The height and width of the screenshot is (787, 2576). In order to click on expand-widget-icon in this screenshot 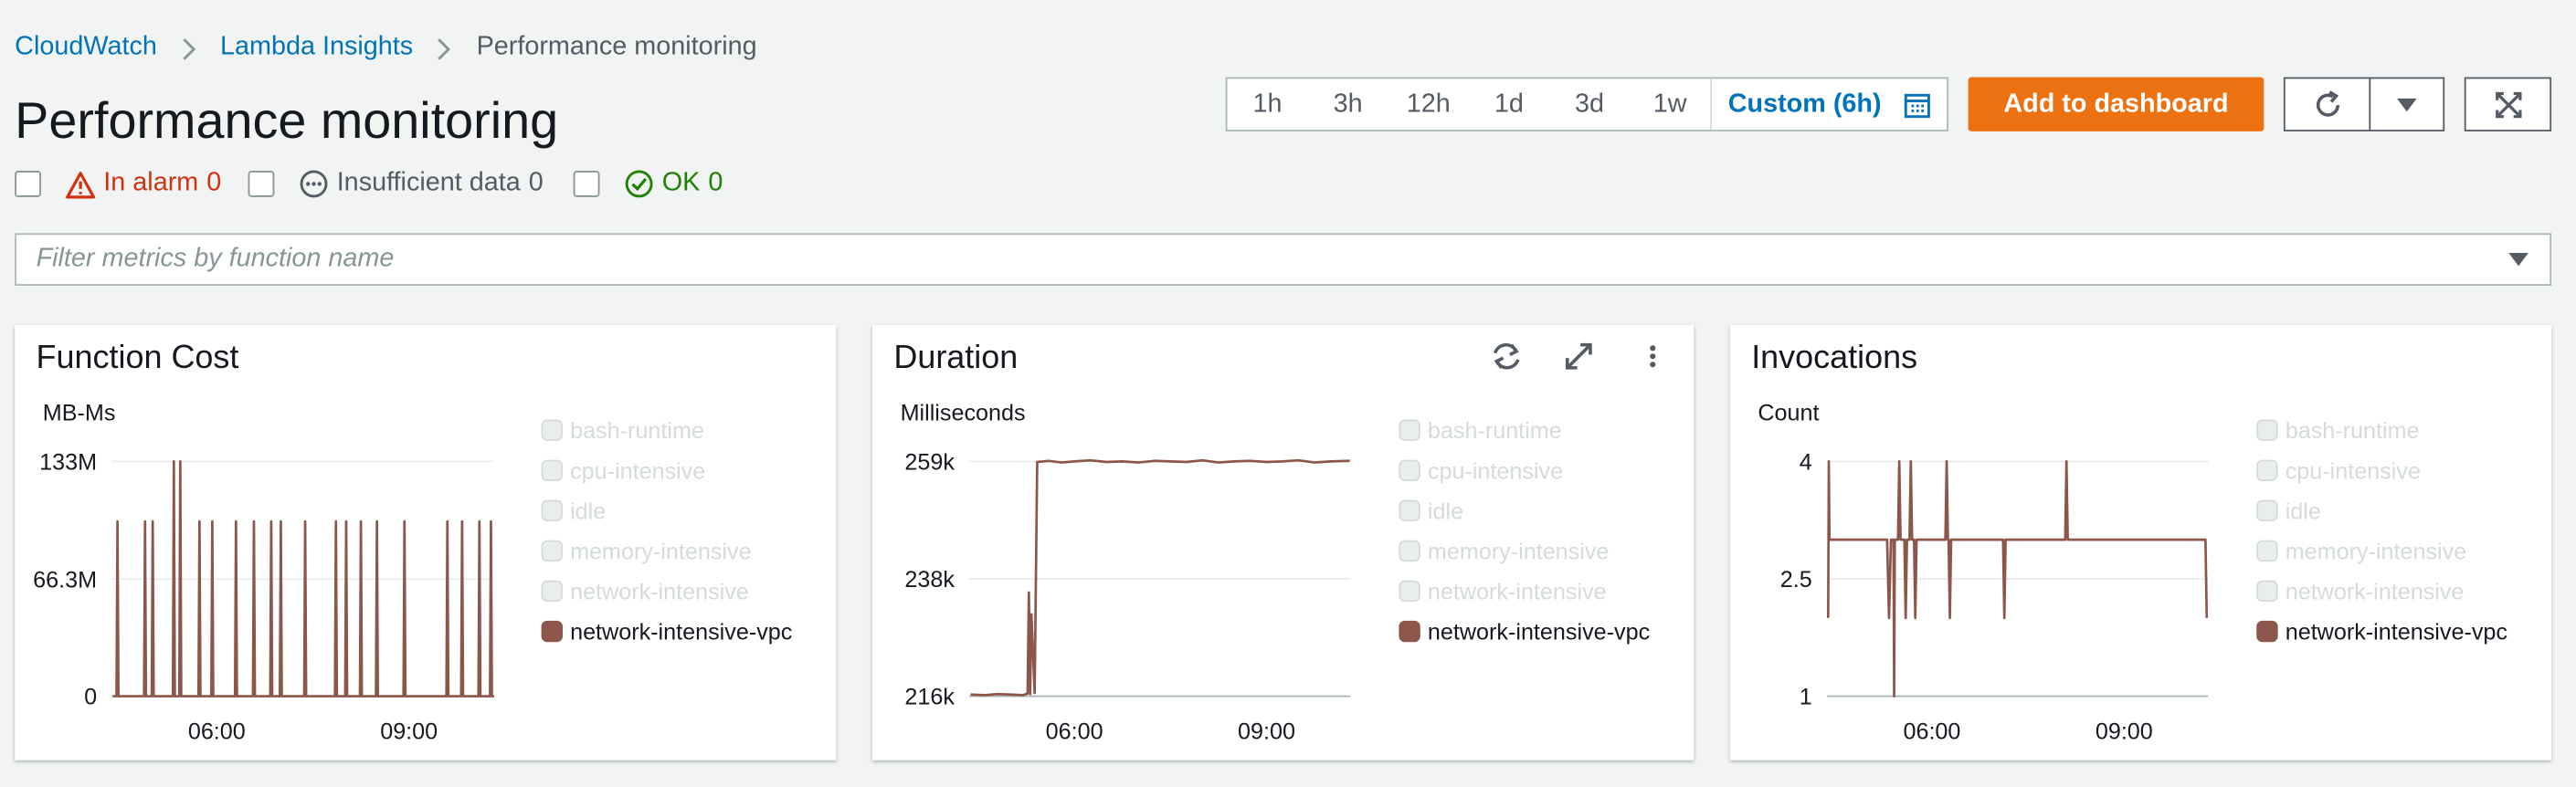, I will do `click(1578, 356)`.